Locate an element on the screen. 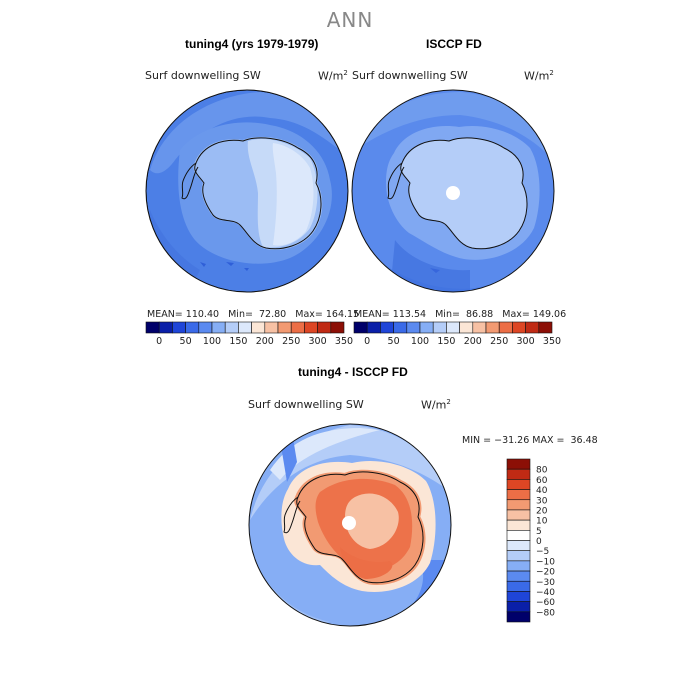 Image resolution: width=700 pixels, height=700 pixels. diff-colorbar-tick: −40 is located at coordinates (545, 593).